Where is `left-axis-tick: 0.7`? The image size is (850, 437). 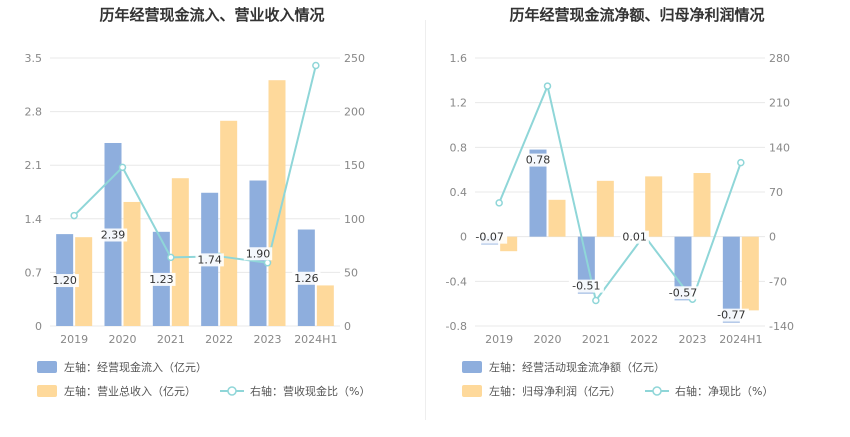
left-axis-tick: 0.7 is located at coordinates (34, 272).